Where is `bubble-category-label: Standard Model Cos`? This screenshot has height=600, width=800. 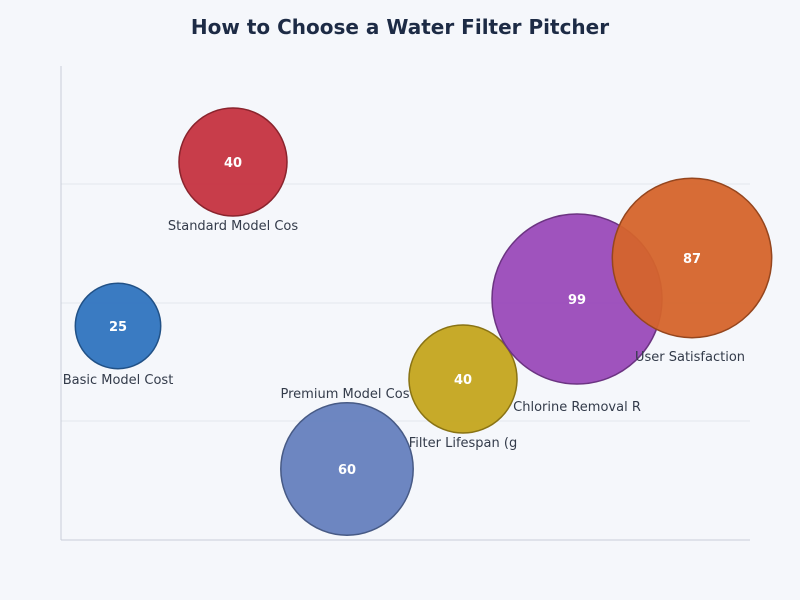
bubble-category-label: Standard Model Cos is located at coordinates (233, 226).